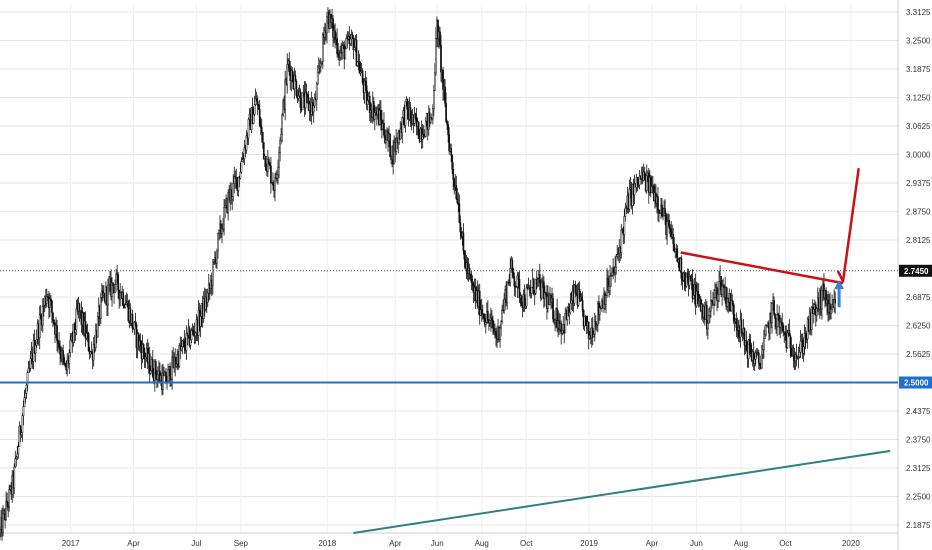 The height and width of the screenshot is (550, 932). What do you see at coordinates (918, 497) in the screenshot?
I see `y-tick-label: 2.2500` at bounding box center [918, 497].